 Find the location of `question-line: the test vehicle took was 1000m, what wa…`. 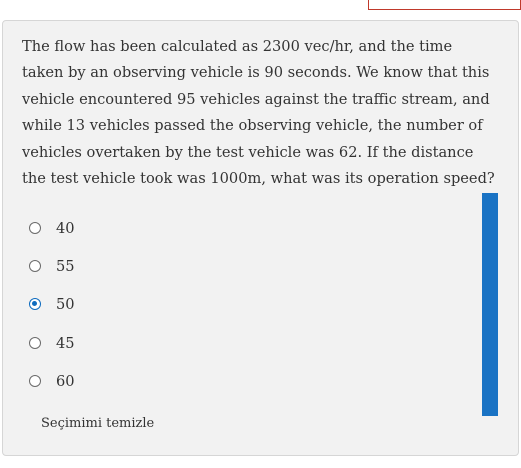

question-line: the test vehicle took was 1000m, what wa… is located at coordinates (258, 179).